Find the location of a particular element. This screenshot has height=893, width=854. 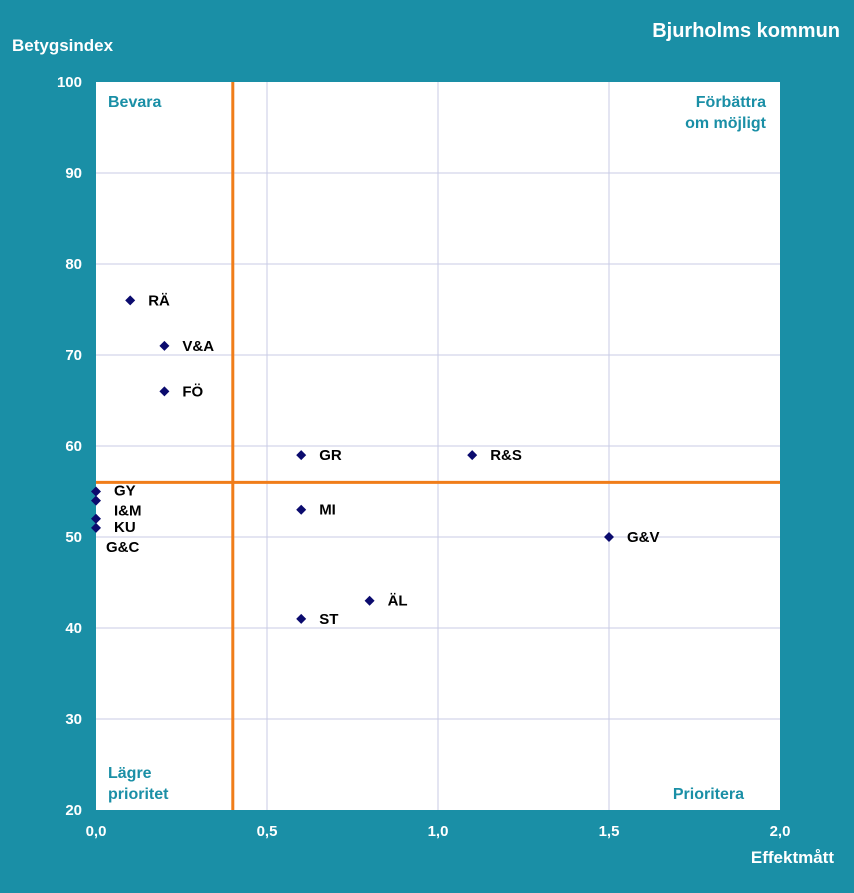

point-label: ÄL is located at coordinates (398, 601).